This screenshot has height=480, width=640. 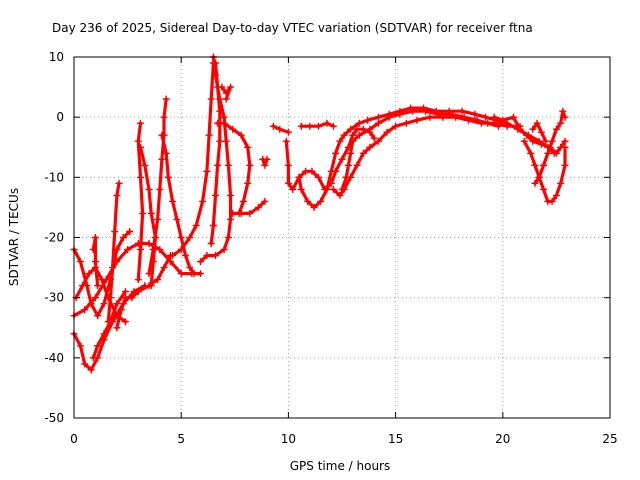 What do you see at coordinates (54, 418) in the screenshot?
I see `y-tick-label: -50` at bounding box center [54, 418].